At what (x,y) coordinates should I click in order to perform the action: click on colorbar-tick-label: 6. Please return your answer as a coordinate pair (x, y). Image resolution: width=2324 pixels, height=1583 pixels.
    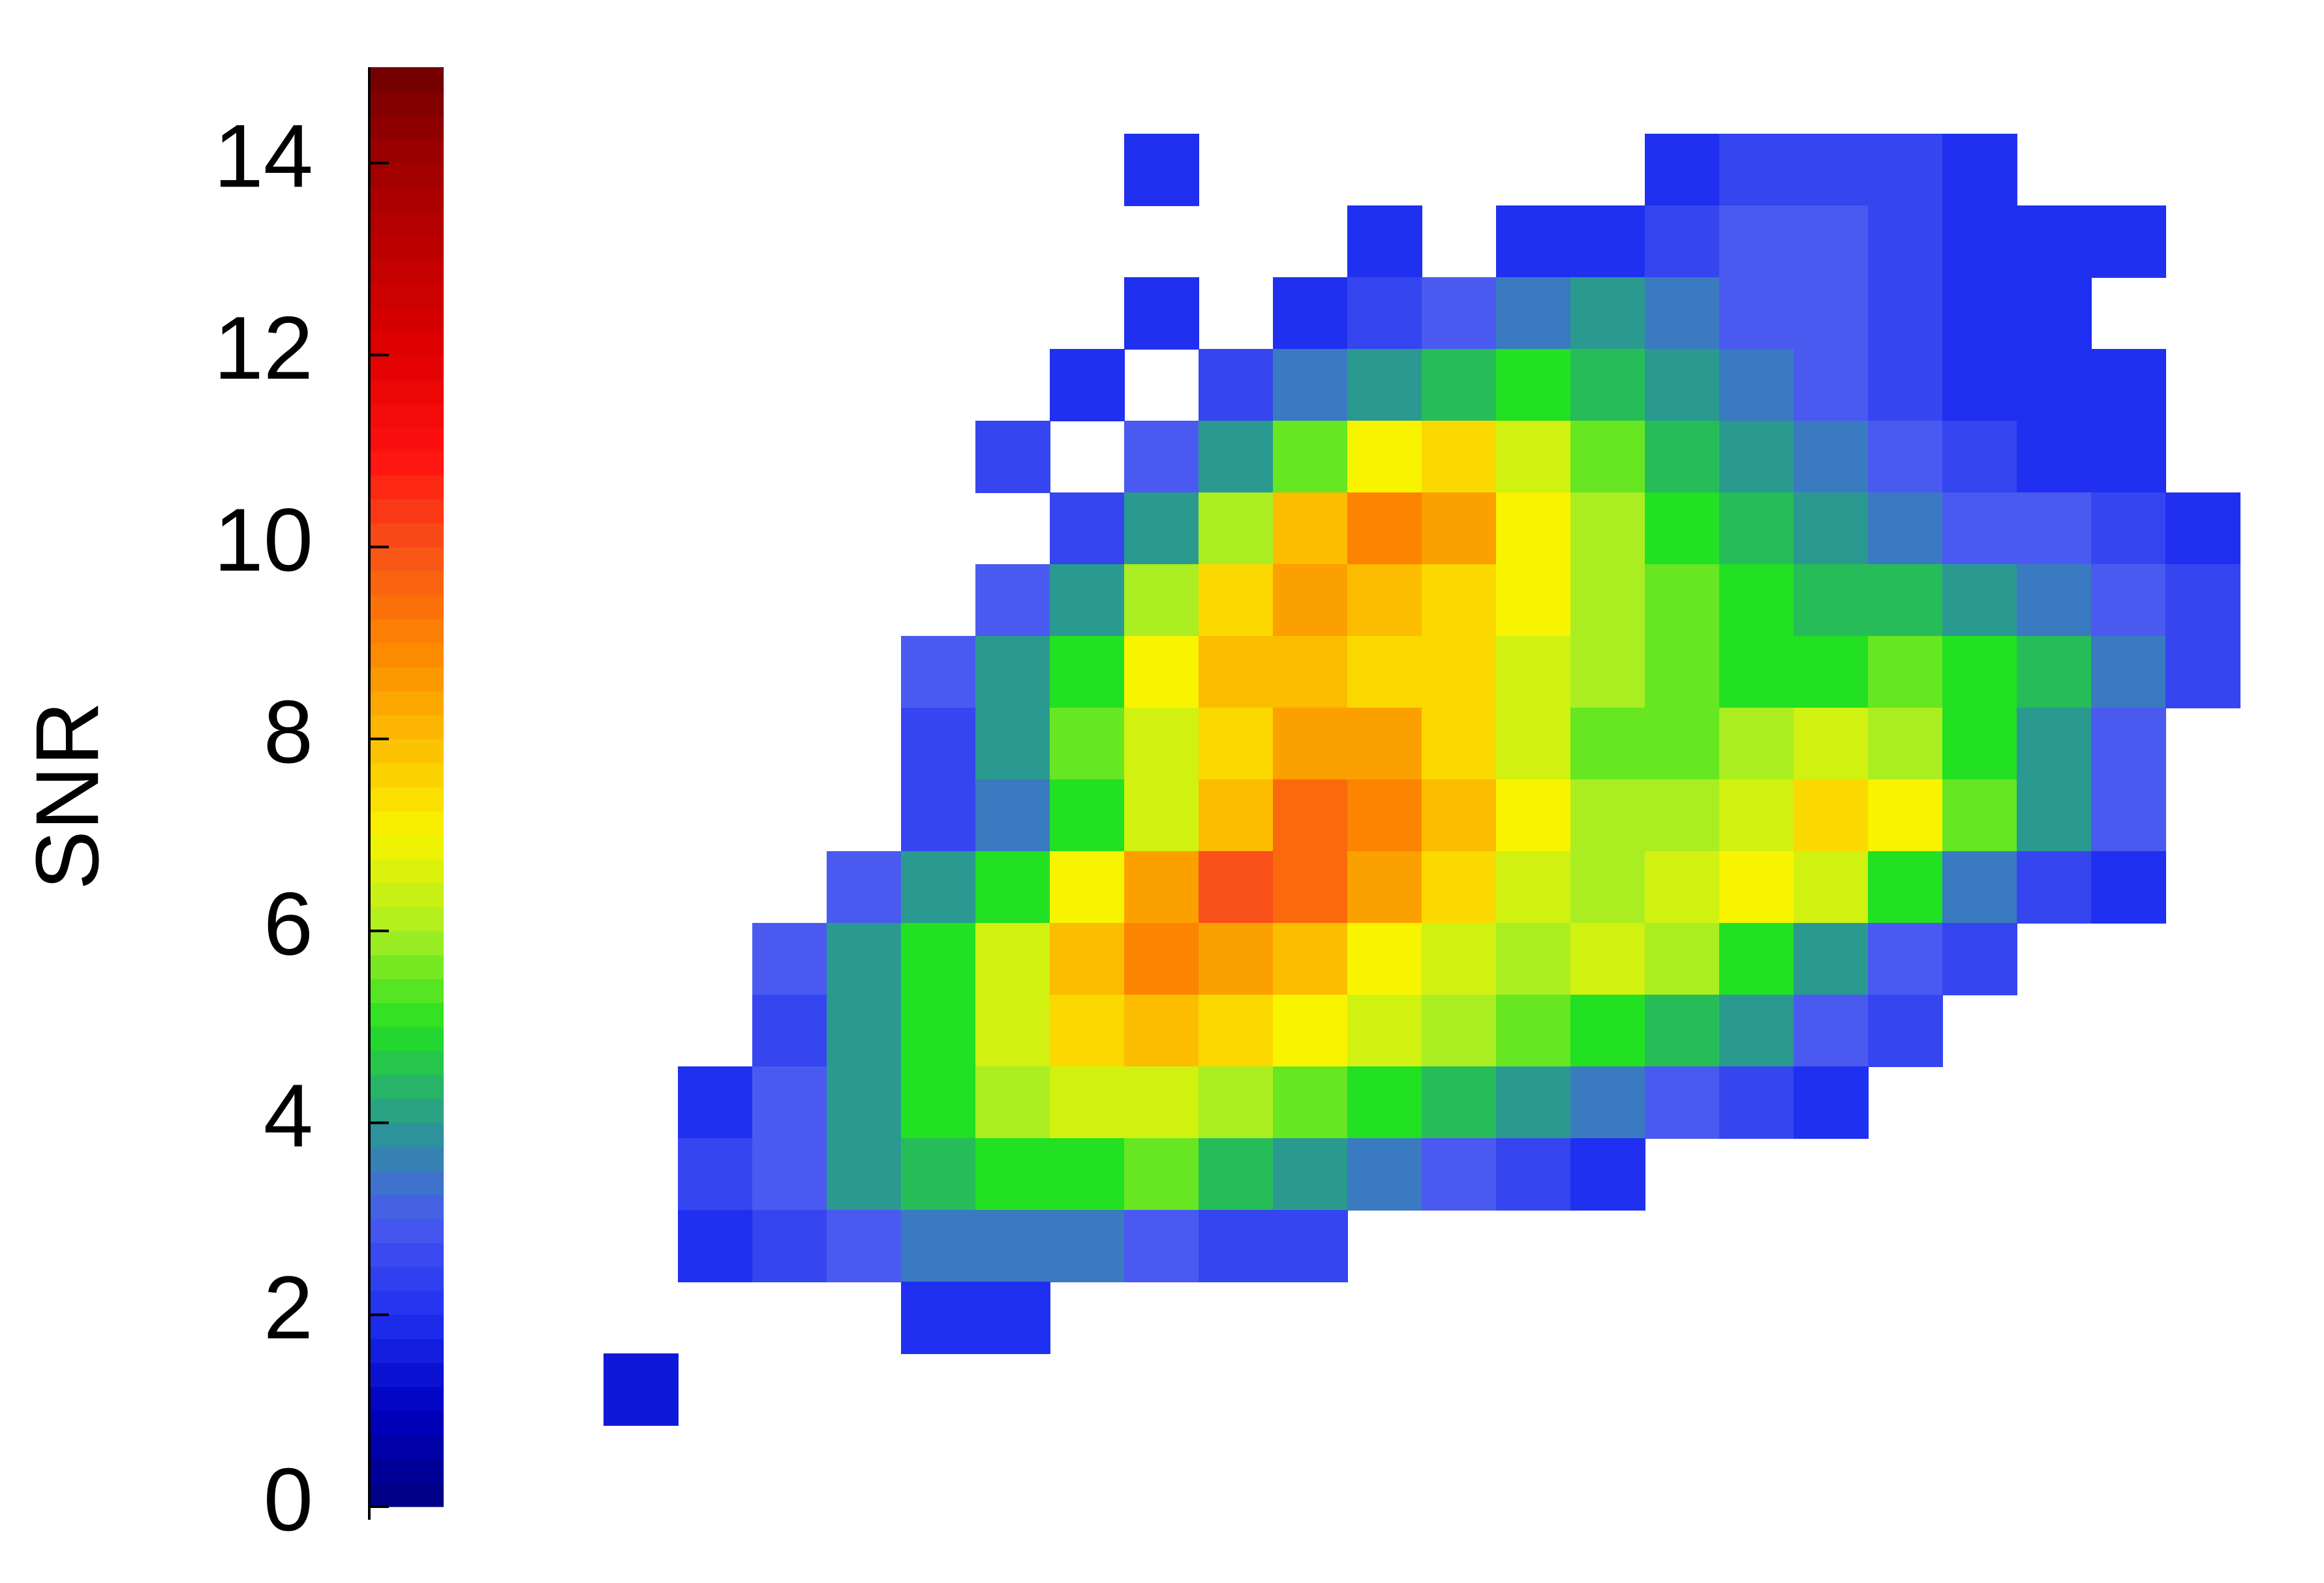
    Looking at the image, I should click on (288, 924).